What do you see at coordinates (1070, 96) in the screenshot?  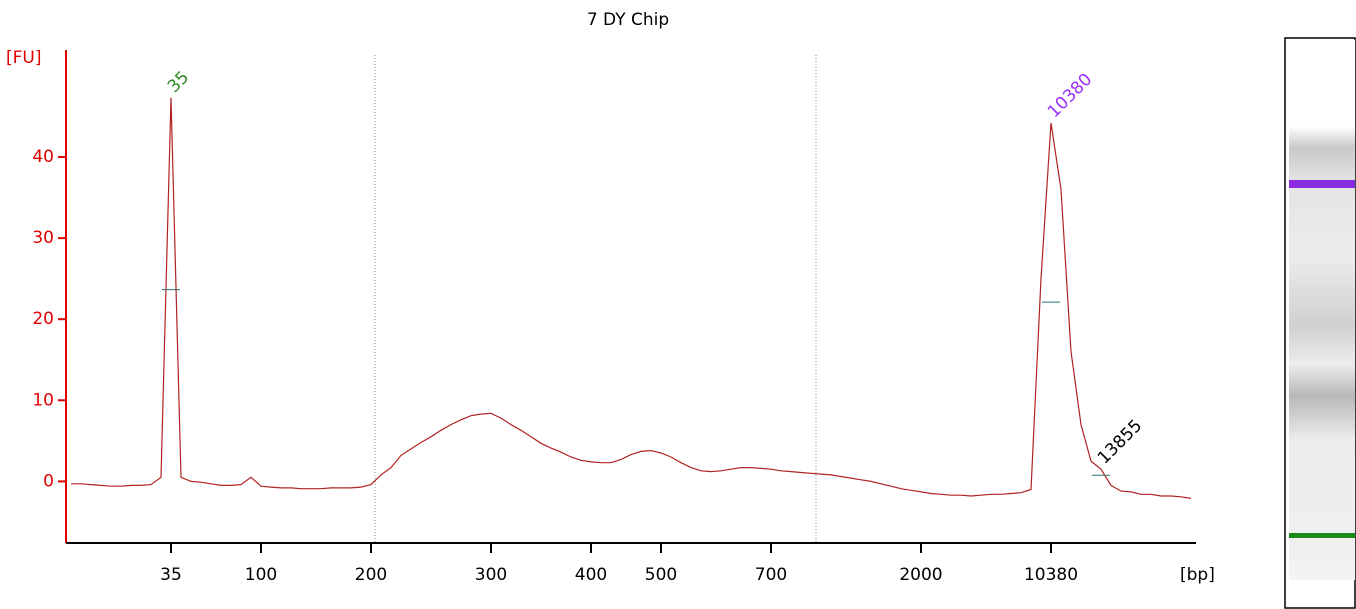 I see `peak-label: 10380` at bounding box center [1070, 96].